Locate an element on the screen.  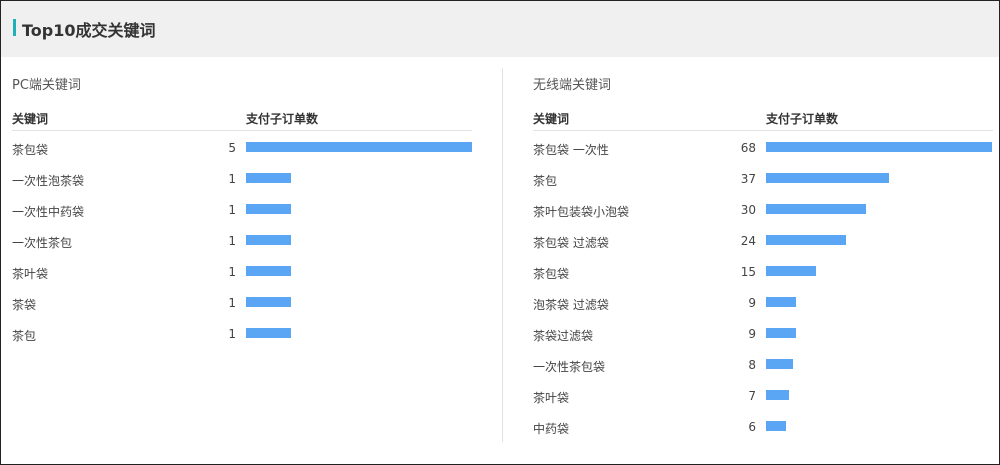
panel-title: 无线端关键词 is located at coordinates (572, 85).